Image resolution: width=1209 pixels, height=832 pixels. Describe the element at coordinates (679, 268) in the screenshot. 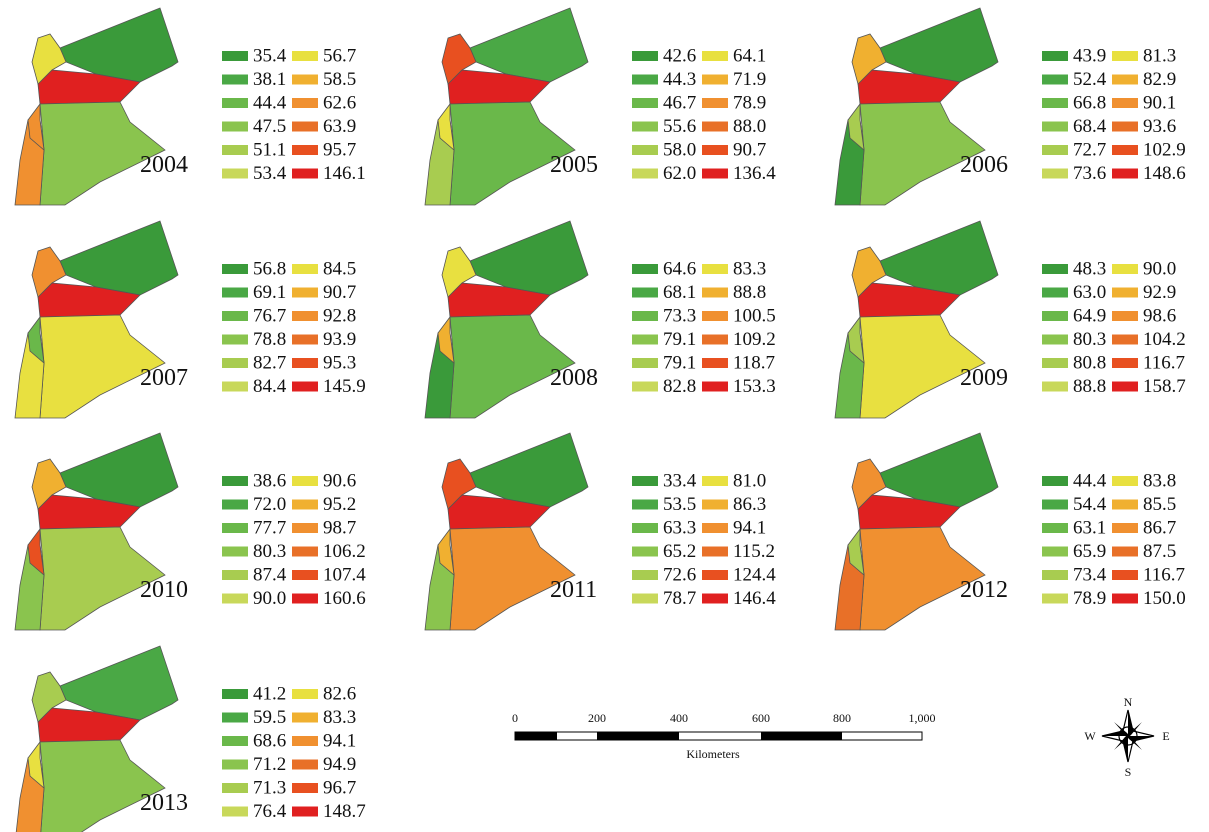

I see `legend-label: 64.6` at that location.